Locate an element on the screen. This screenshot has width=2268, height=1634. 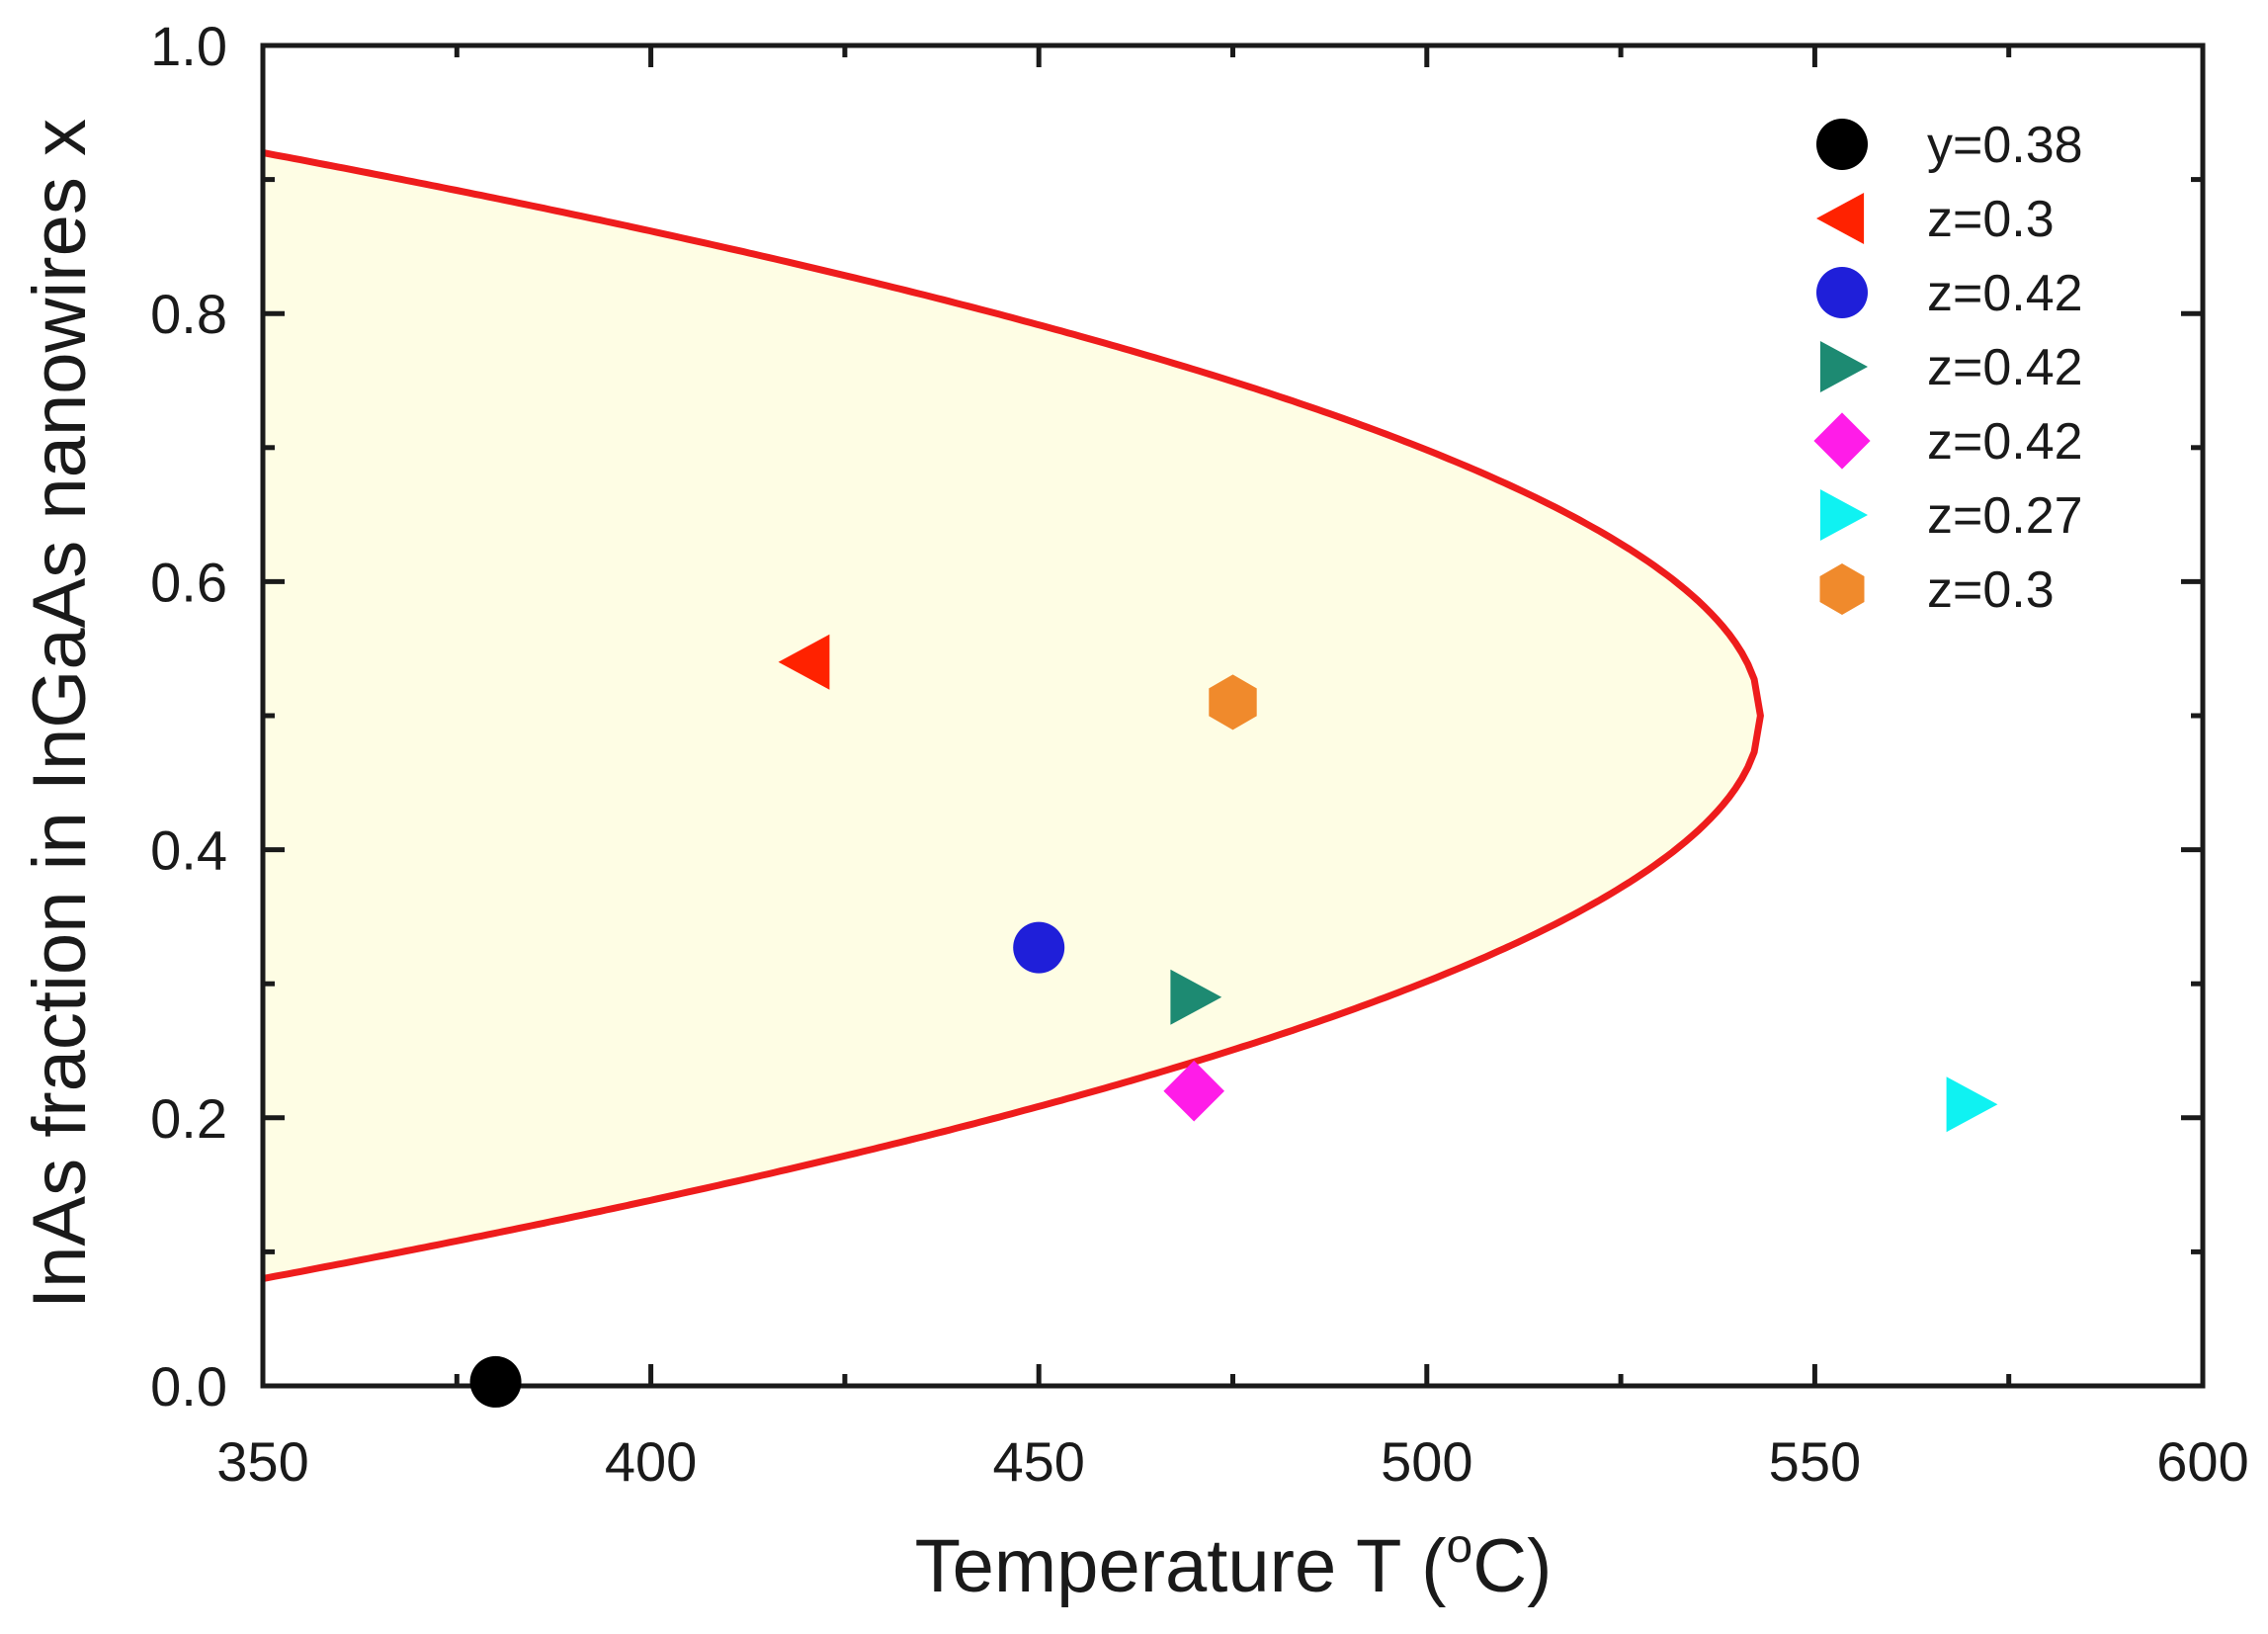
data-point-diamond is located at coordinates (1193, 1091).